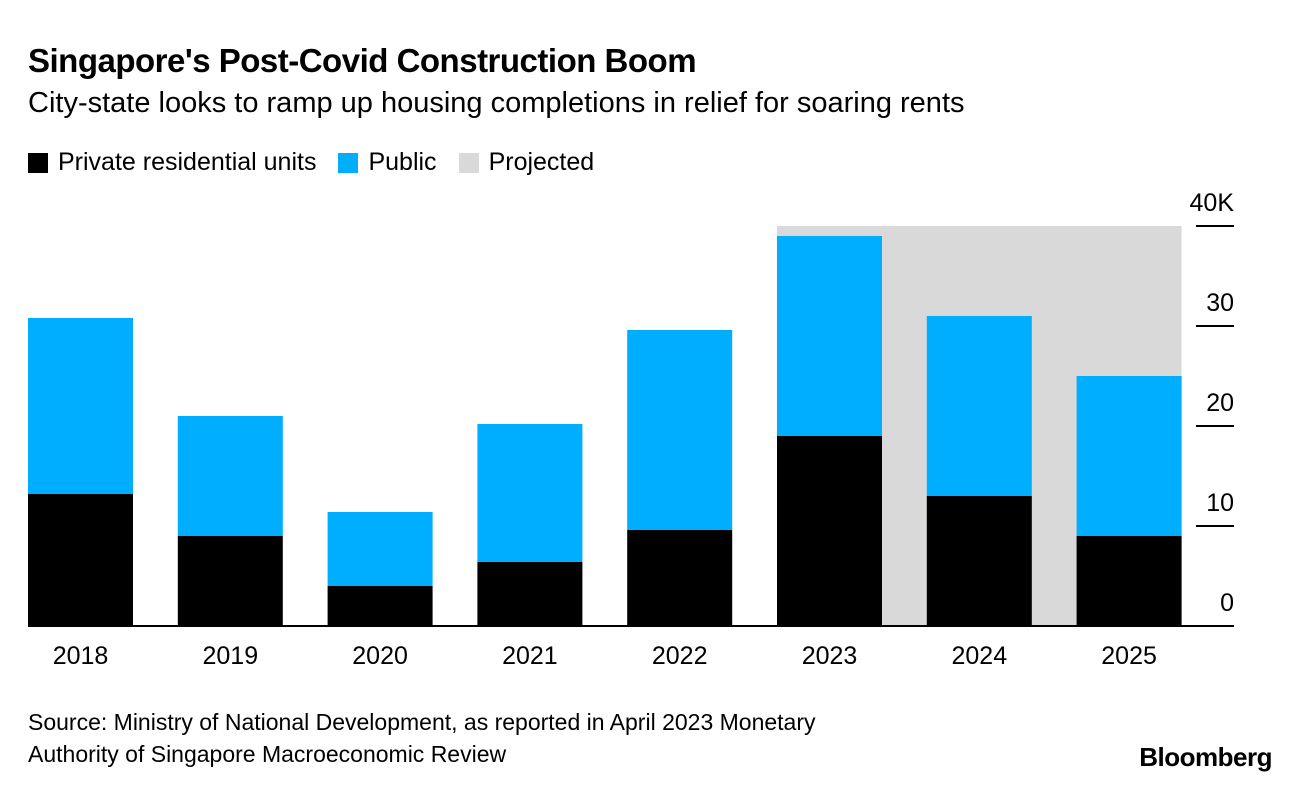  I want to click on bar-public-2025, so click(1129, 456).